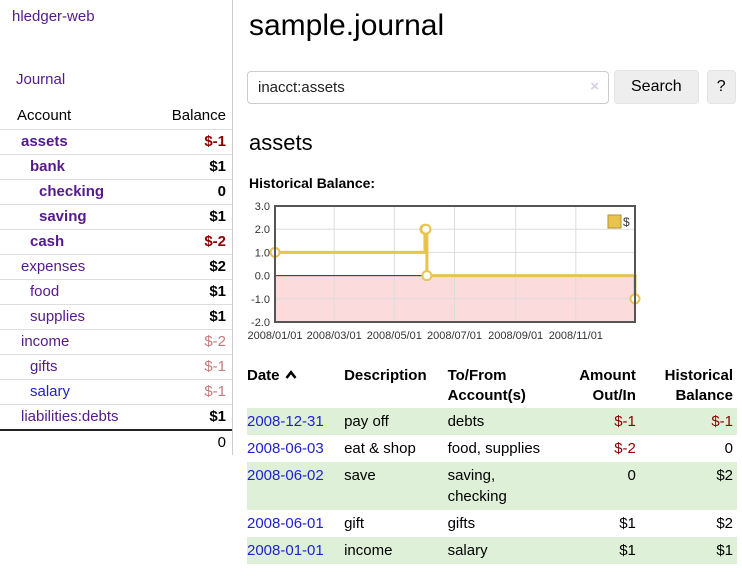  Describe the element at coordinates (48, 166) in the screenshot. I see `sidebar-account-link: bank` at that location.